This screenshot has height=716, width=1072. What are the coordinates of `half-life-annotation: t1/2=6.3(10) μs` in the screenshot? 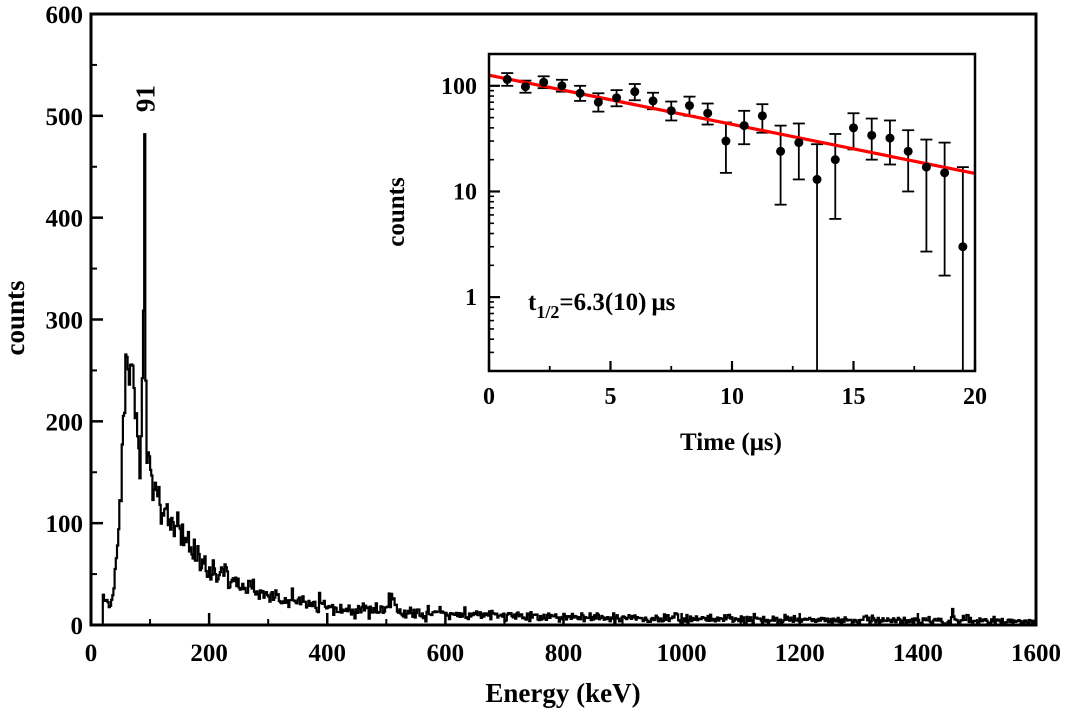 It's located at (602, 305).